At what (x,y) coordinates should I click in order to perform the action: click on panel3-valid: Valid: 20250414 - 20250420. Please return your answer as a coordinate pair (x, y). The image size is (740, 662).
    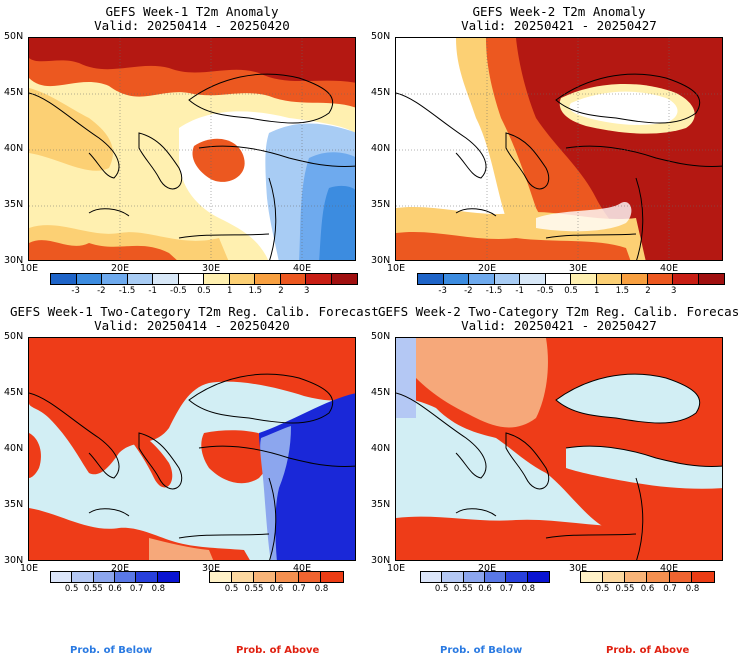
    Looking at the image, I should click on (192, 325).